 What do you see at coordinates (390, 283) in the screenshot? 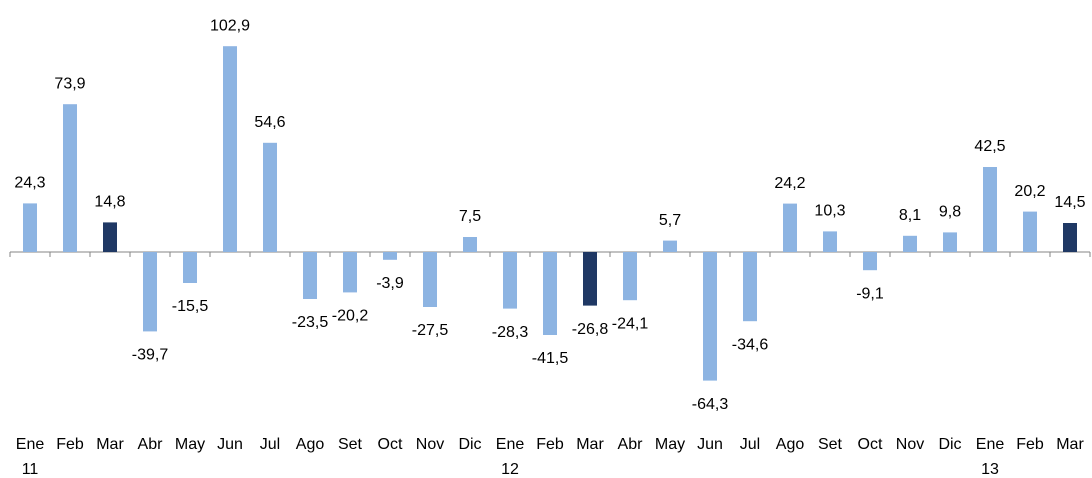
I see `value-label: -3,9` at bounding box center [390, 283].